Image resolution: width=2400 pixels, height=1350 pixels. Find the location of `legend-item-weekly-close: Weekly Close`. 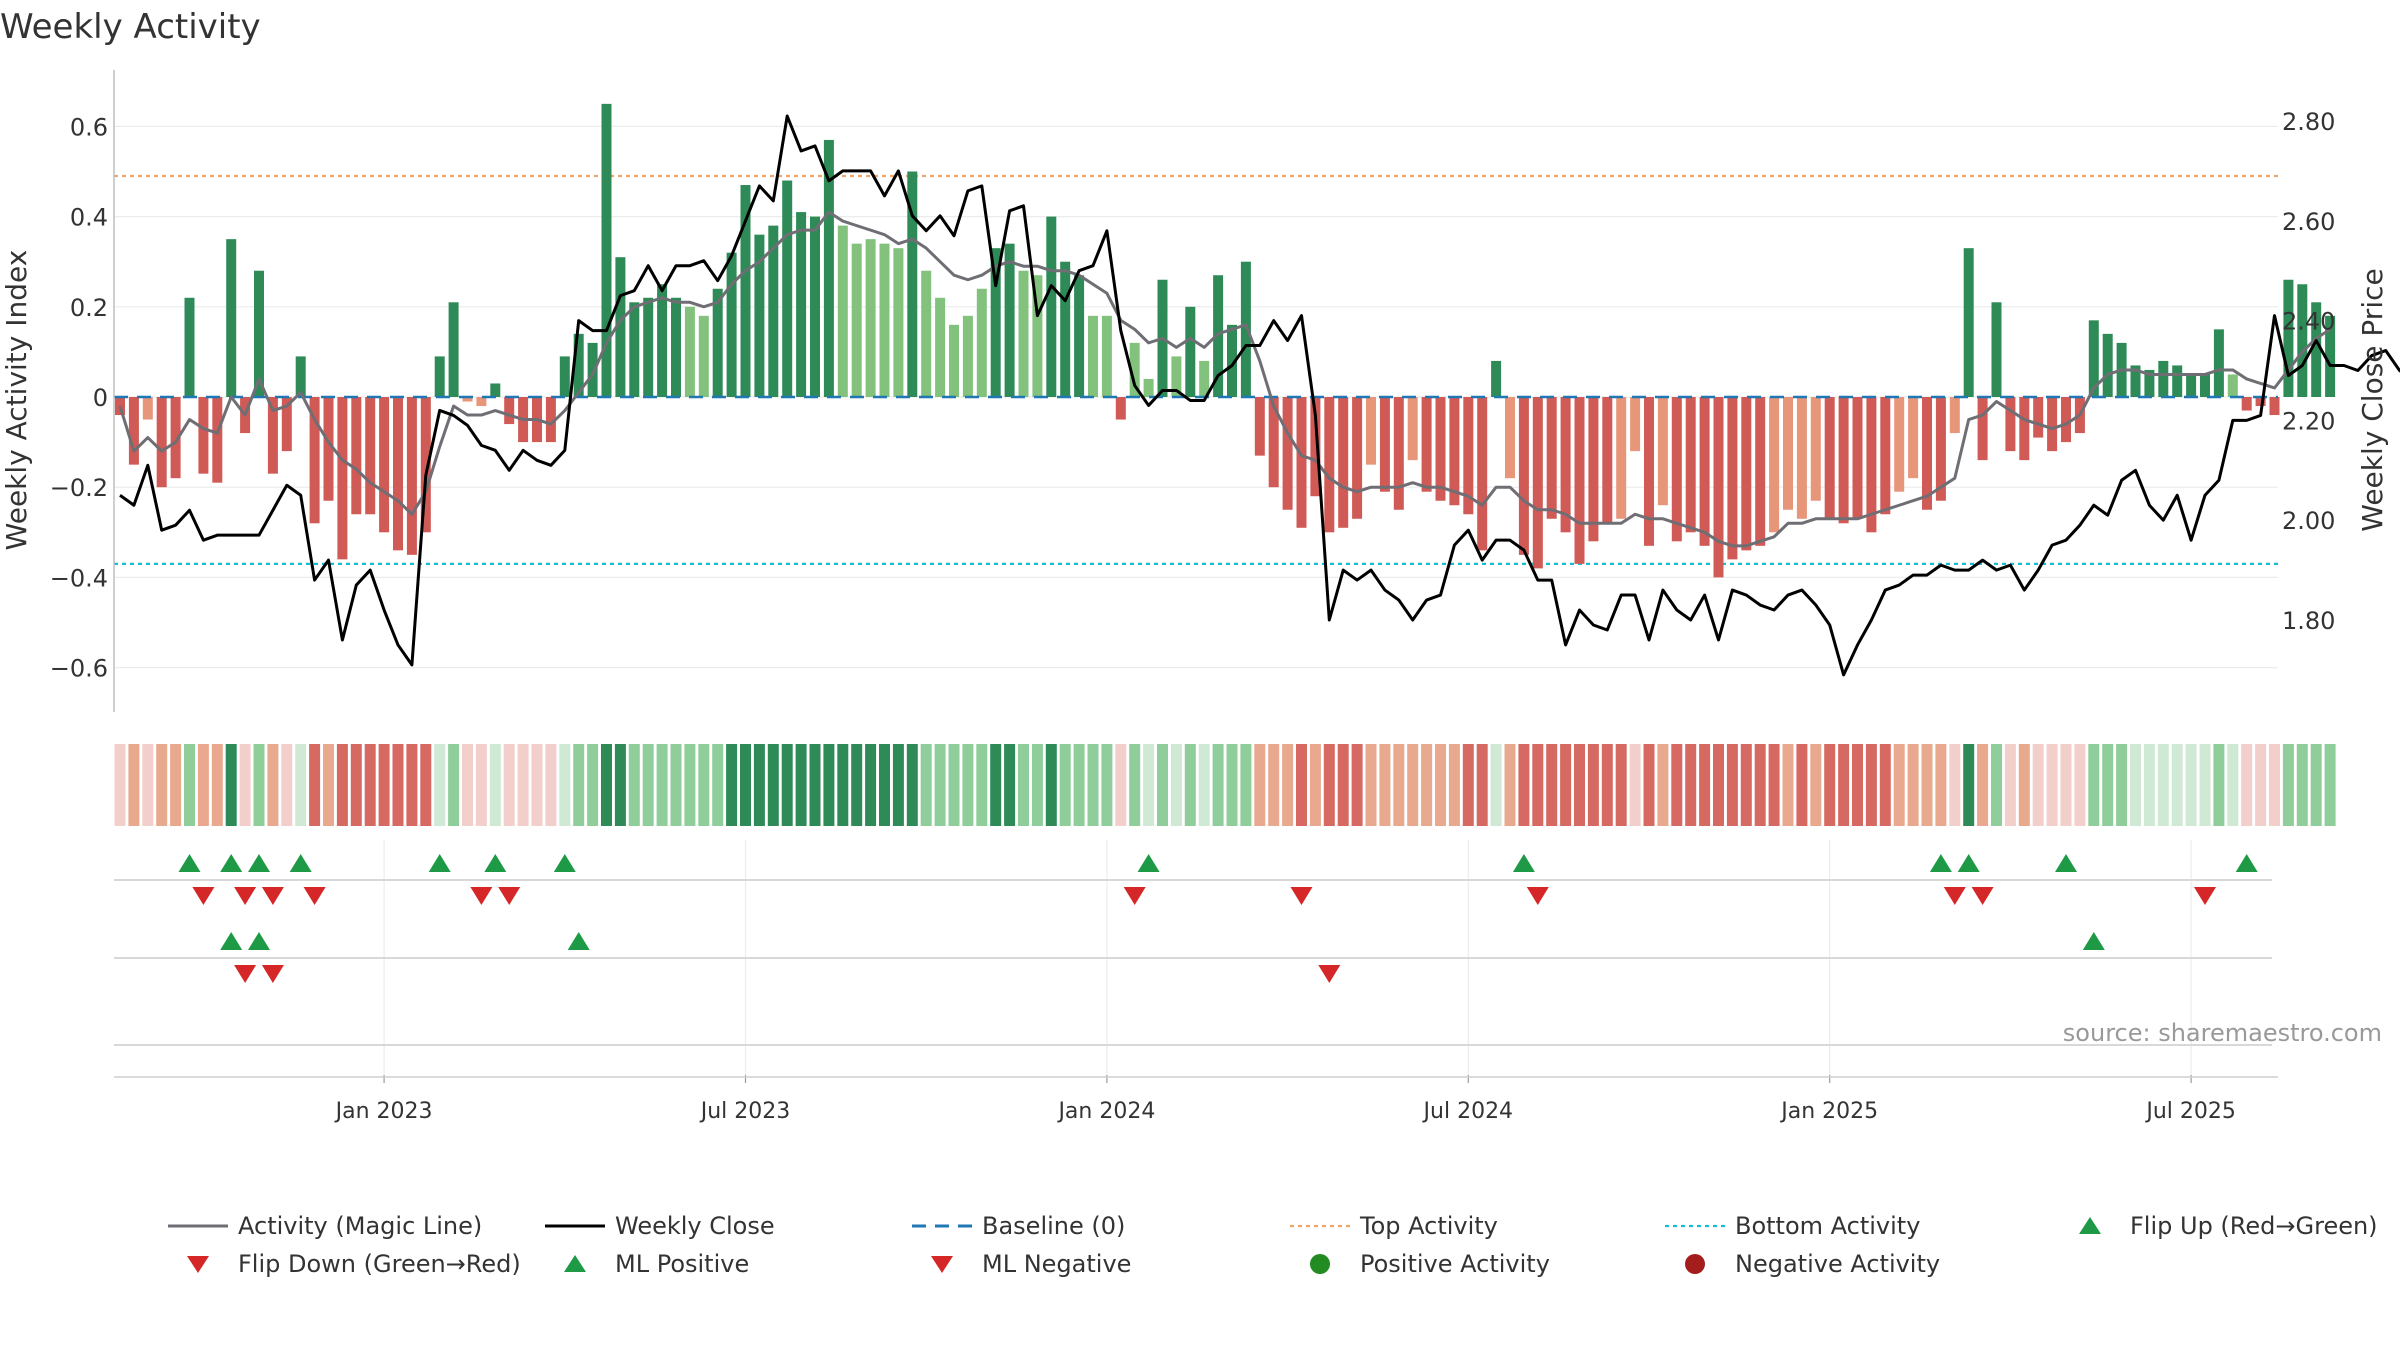

legend-item-weekly-close: Weekly Close is located at coordinates (660, 1226).